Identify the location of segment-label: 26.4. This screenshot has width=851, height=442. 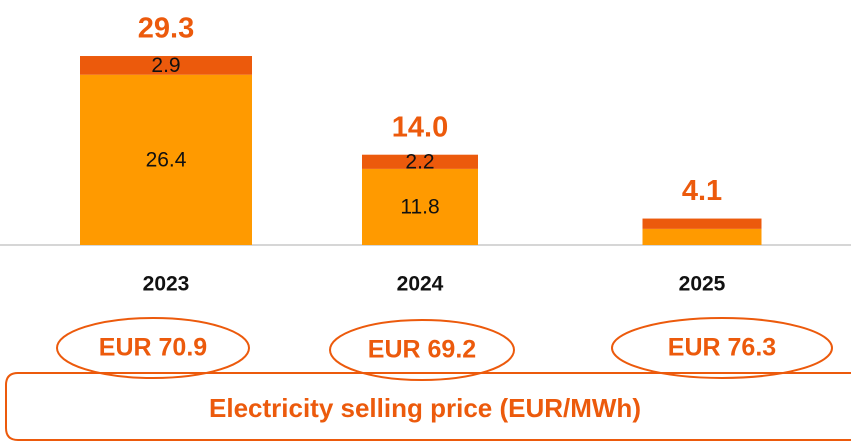
(166, 159).